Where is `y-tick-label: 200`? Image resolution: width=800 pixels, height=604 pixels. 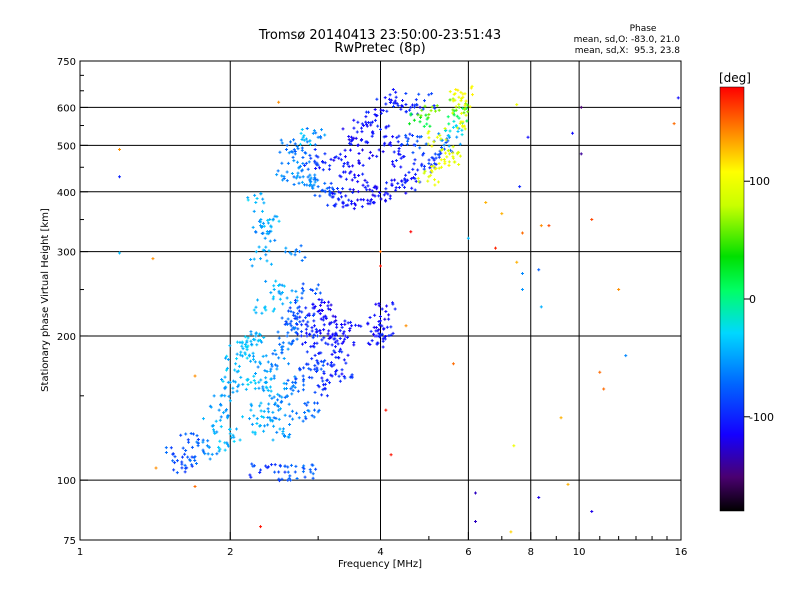
y-tick-label: 200 is located at coordinates (66, 337).